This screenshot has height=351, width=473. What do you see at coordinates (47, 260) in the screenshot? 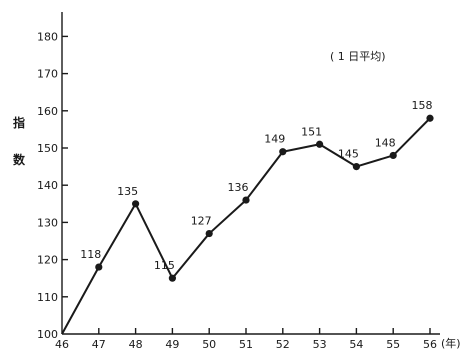
I see `y-tick-label: 120` at bounding box center [47, 260].